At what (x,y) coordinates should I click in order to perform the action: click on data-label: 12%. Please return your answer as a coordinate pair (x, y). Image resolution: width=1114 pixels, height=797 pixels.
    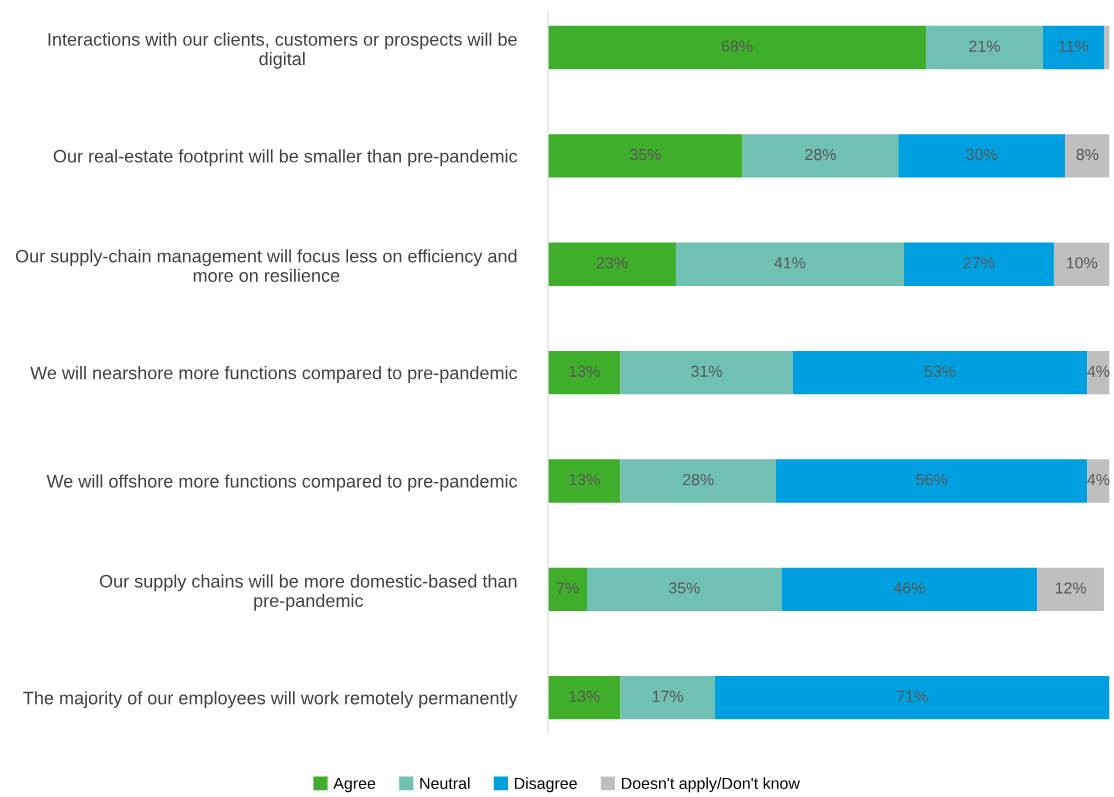
    Looking at the image, I should click on (1071, 588).